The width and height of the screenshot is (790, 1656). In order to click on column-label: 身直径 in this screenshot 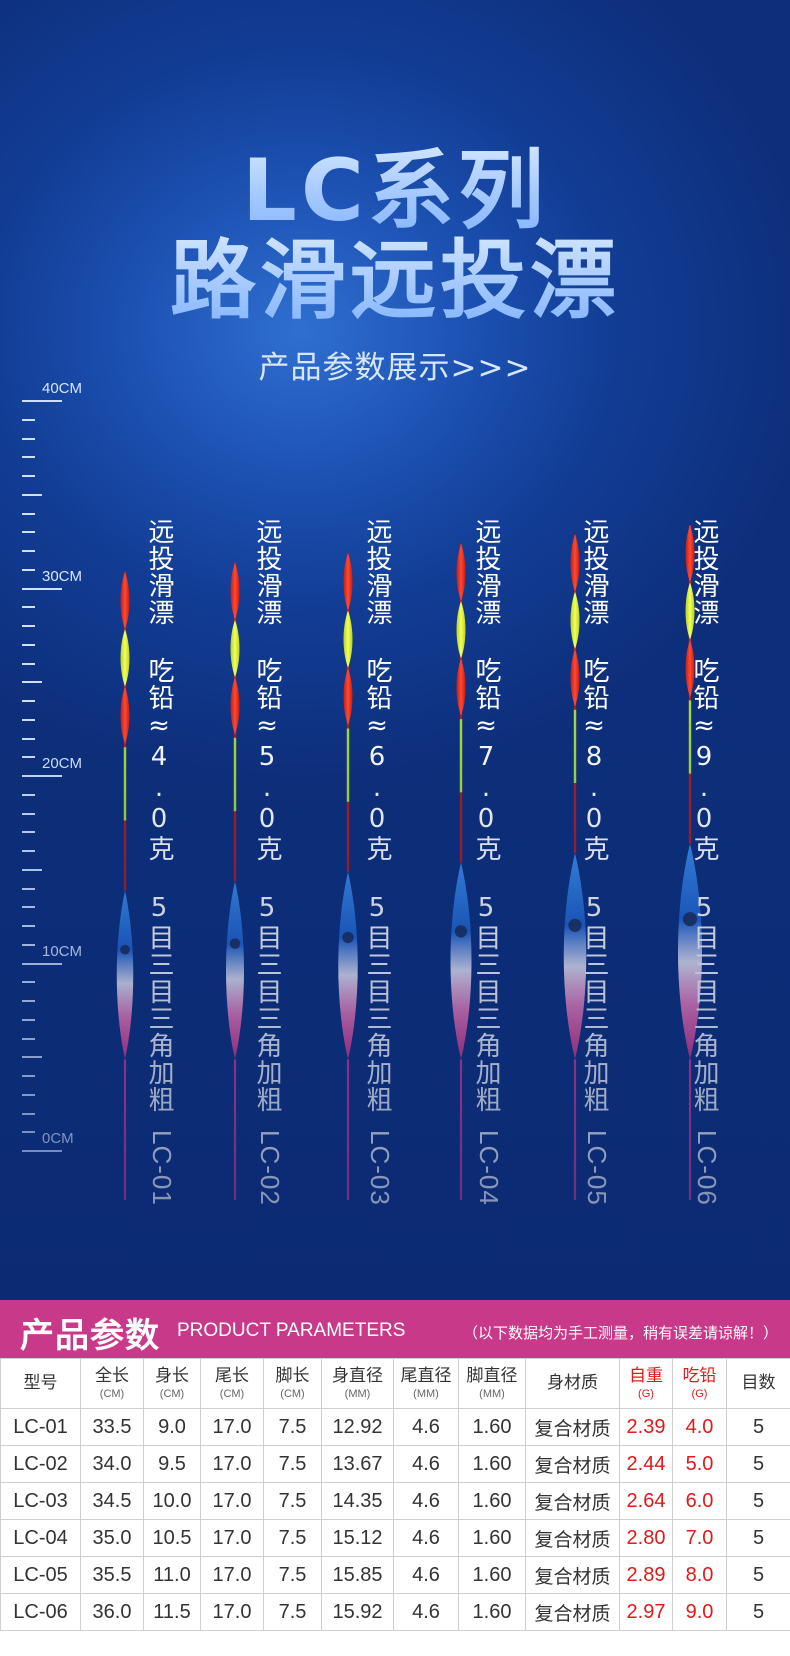, I will do `click(357, 1376)`.